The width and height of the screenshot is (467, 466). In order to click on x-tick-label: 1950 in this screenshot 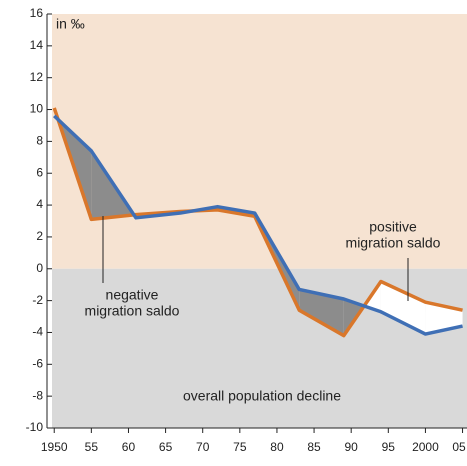, I will do `click(54, 447)`.